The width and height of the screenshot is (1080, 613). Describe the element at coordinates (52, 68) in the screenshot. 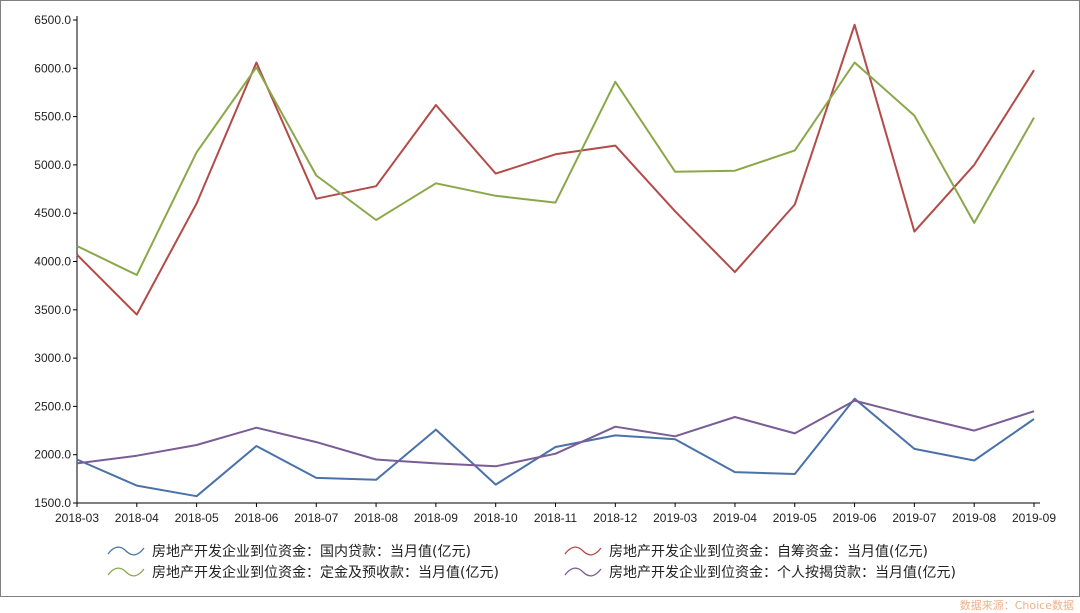

I see `y-tick-label: 6000.0` at that location.